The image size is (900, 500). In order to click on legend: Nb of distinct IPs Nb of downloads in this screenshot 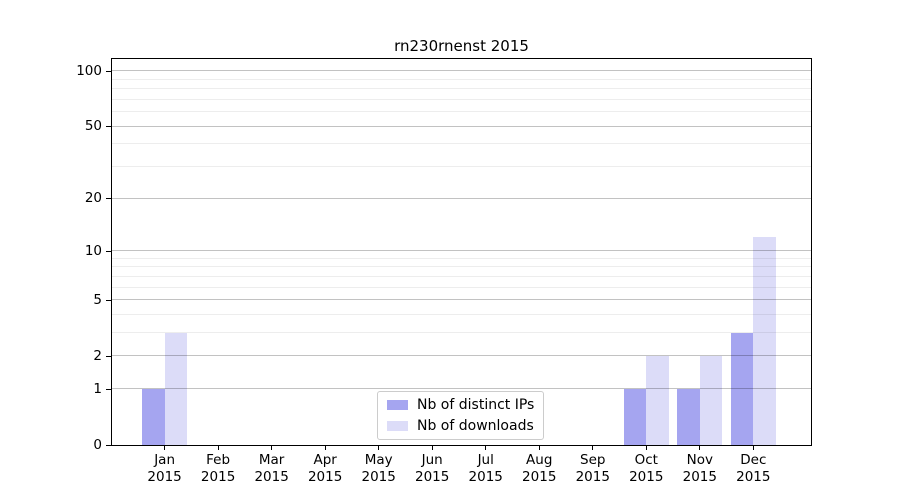, I will do `click(461, 415)`.